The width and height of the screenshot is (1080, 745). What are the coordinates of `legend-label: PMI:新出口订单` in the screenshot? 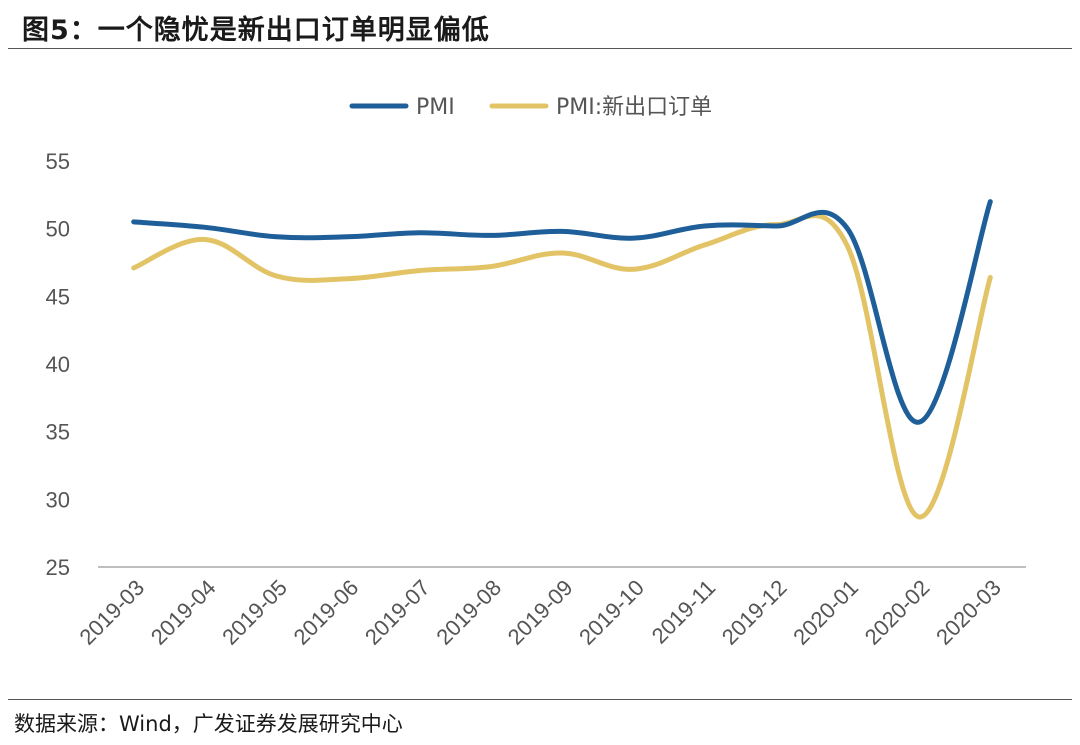 It's located at (634, 107).